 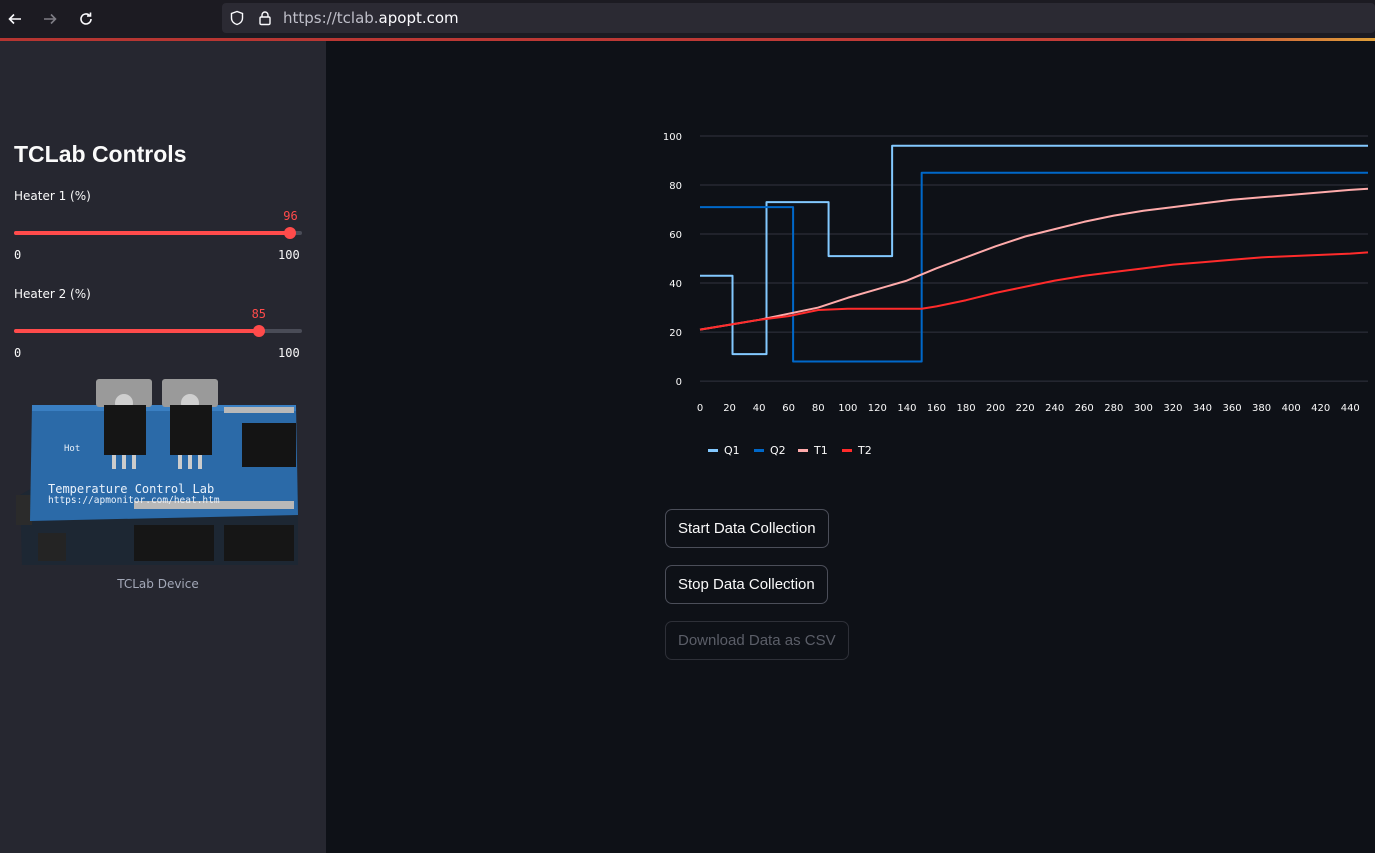 I want to click on board-url-text: https://apmonitor.com/heat.htm, so click(x=134, y=500).